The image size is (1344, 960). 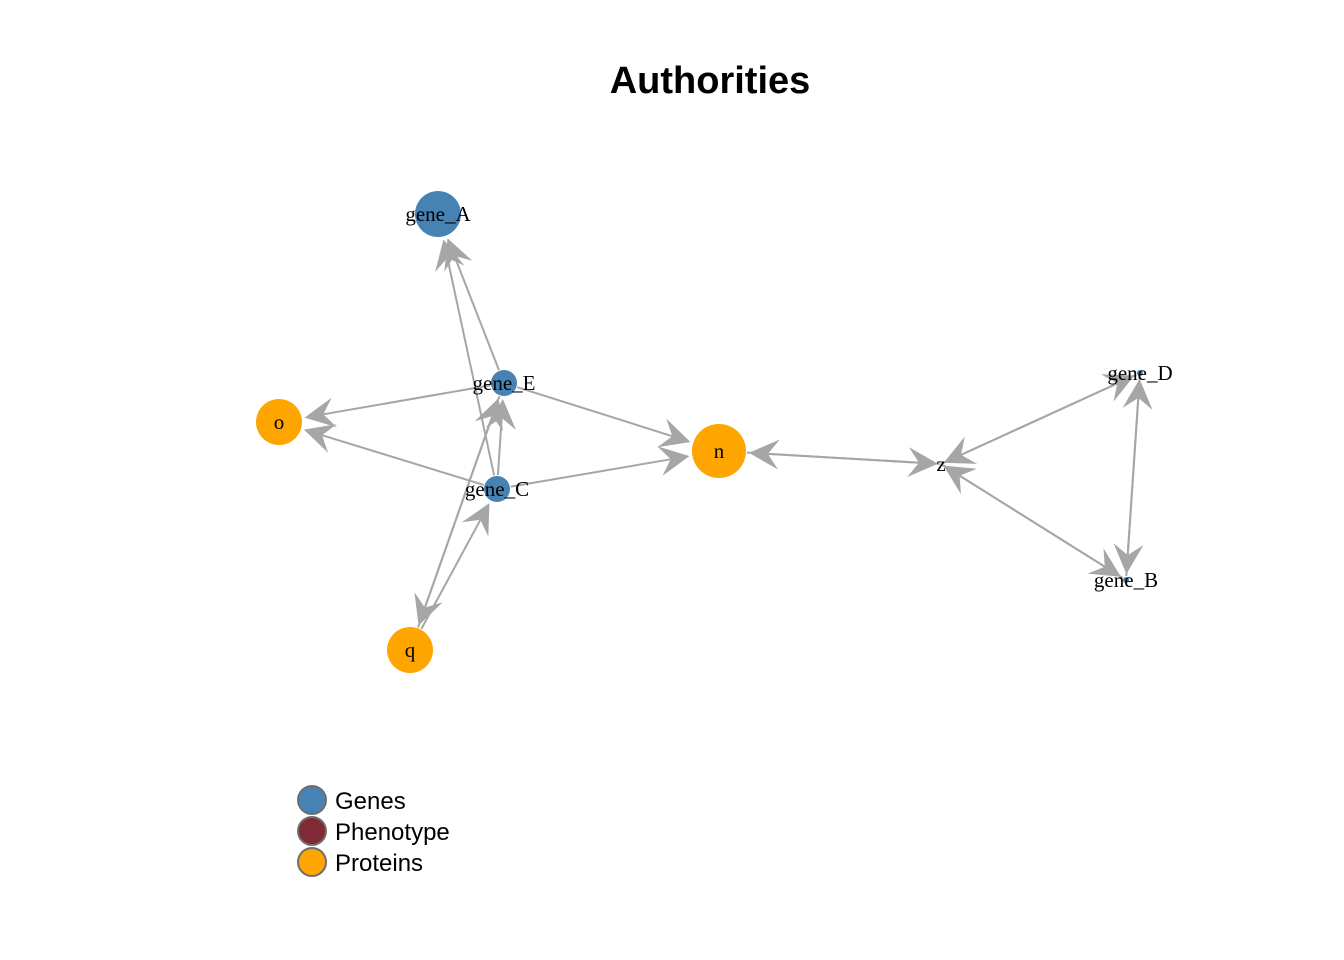 I want to click on legend-item-phenotype: Phenotype, so click(x=373, y=831).